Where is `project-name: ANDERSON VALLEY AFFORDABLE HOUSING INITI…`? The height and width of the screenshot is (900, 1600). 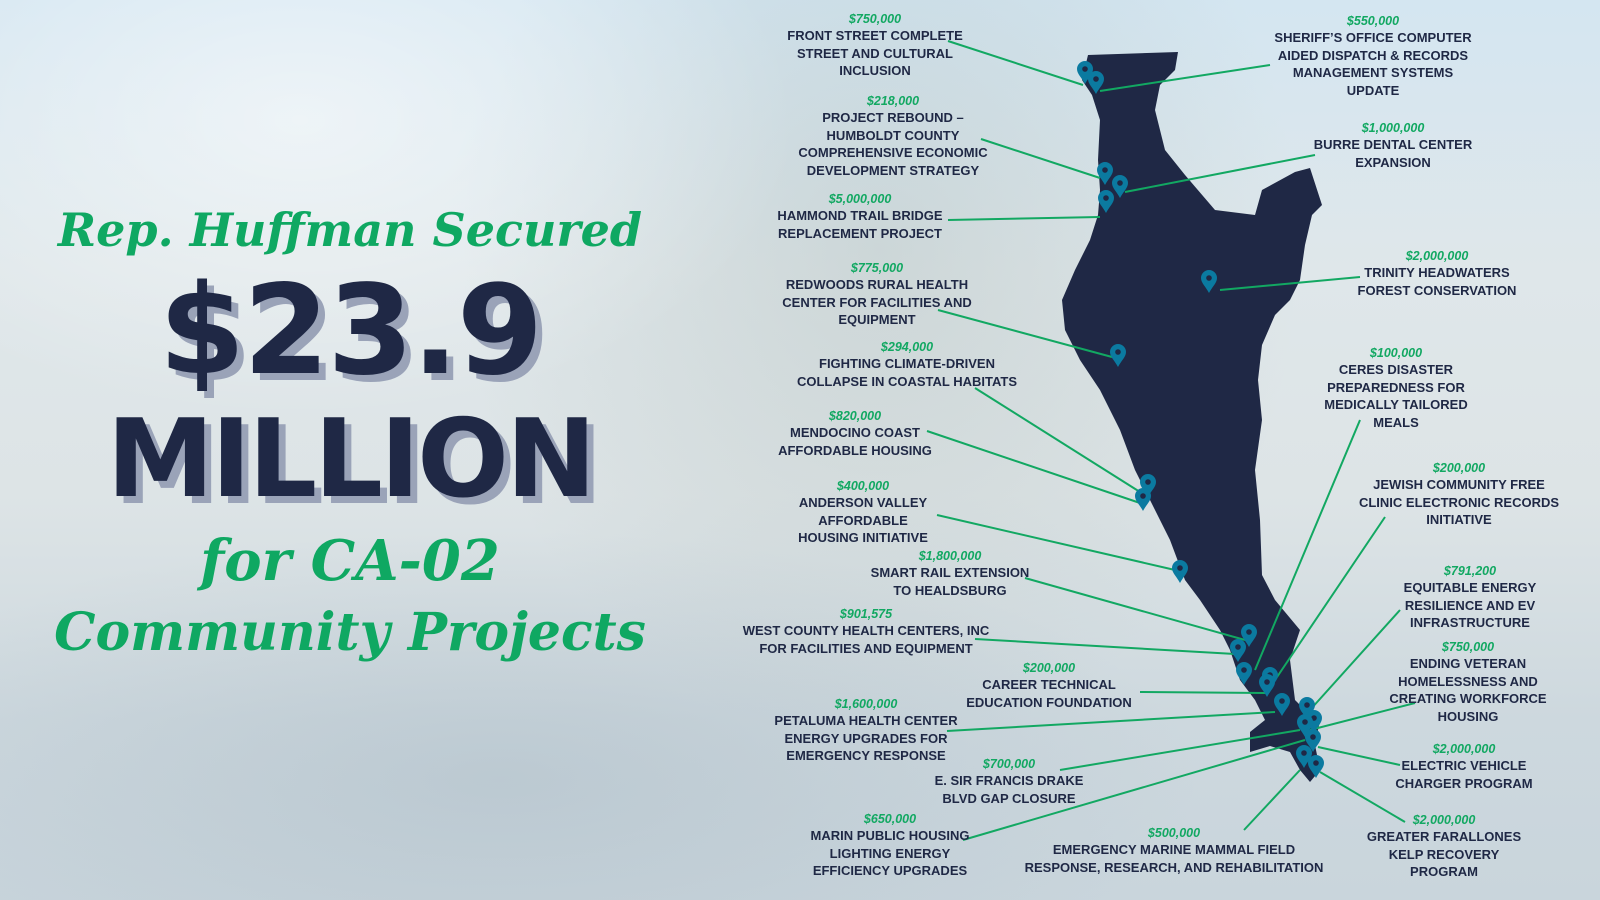
project-name: ANDERSON VALLEY AFFORDABLE HOUSING INITI… is located at coordinates (863, 520).